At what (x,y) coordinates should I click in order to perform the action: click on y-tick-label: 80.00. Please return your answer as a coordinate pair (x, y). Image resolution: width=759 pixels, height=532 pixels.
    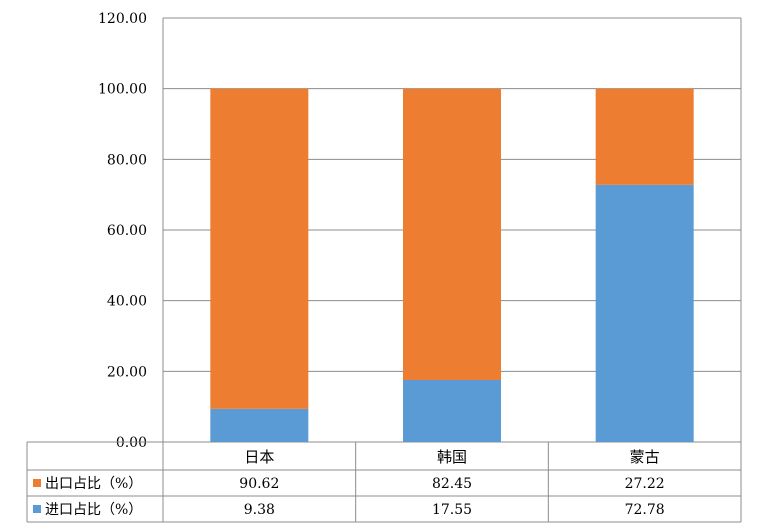
    Looking at the image, I should click on (127, 160).